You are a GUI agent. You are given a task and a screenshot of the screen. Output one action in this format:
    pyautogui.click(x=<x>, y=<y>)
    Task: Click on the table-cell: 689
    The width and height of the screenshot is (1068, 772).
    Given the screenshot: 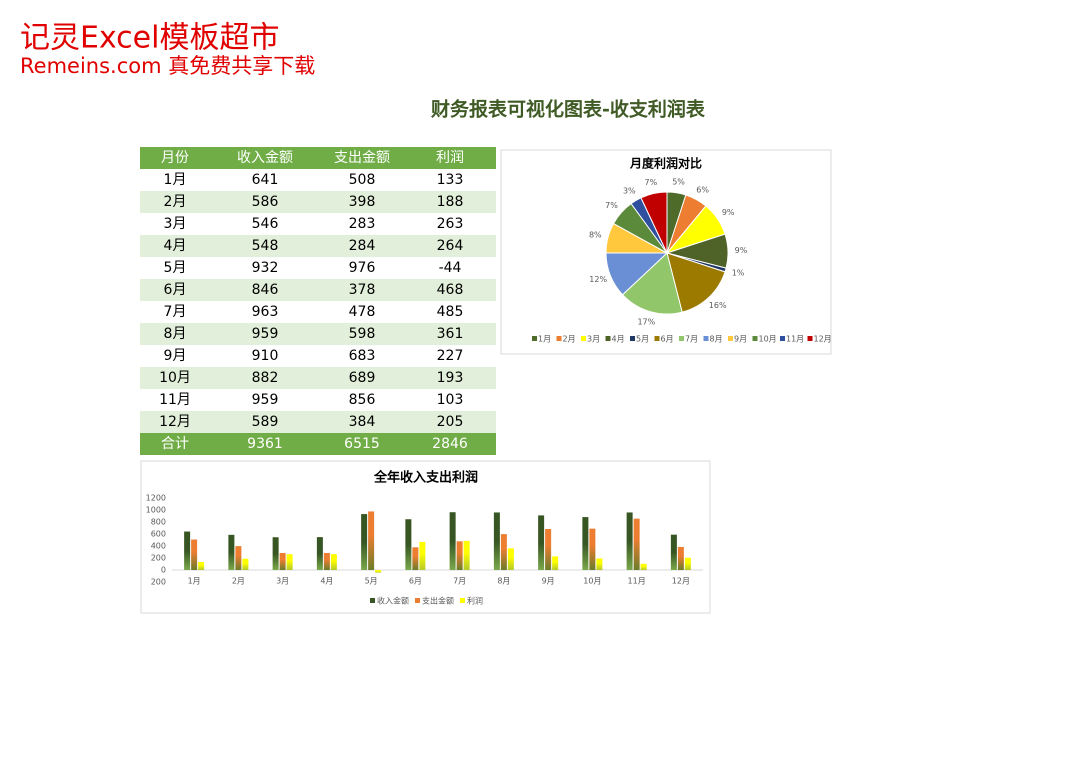 What is the action you would take?
    pyautogui.click(x=362, y=378)
    